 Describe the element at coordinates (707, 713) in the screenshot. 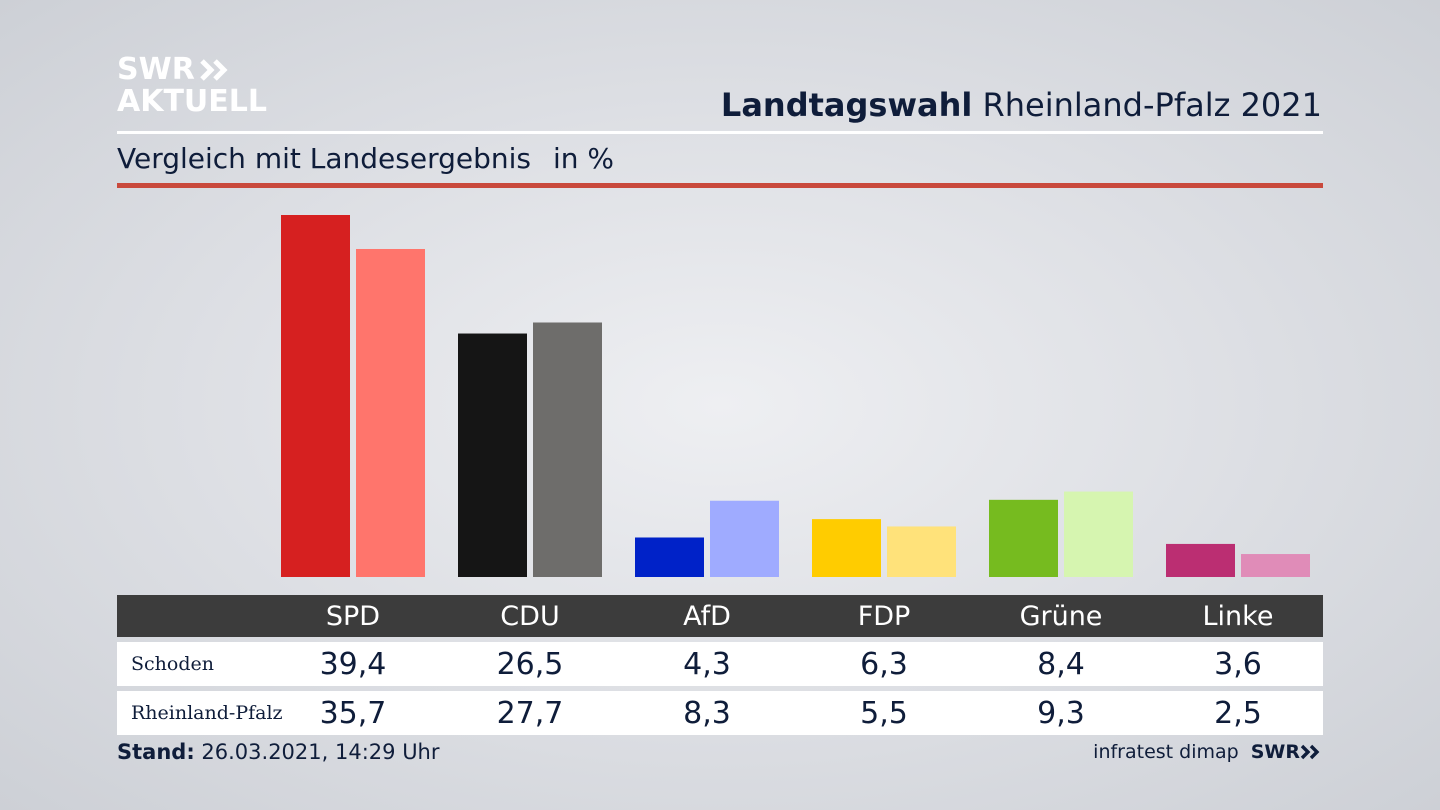

I see `table-cell: 8,3` at that location.